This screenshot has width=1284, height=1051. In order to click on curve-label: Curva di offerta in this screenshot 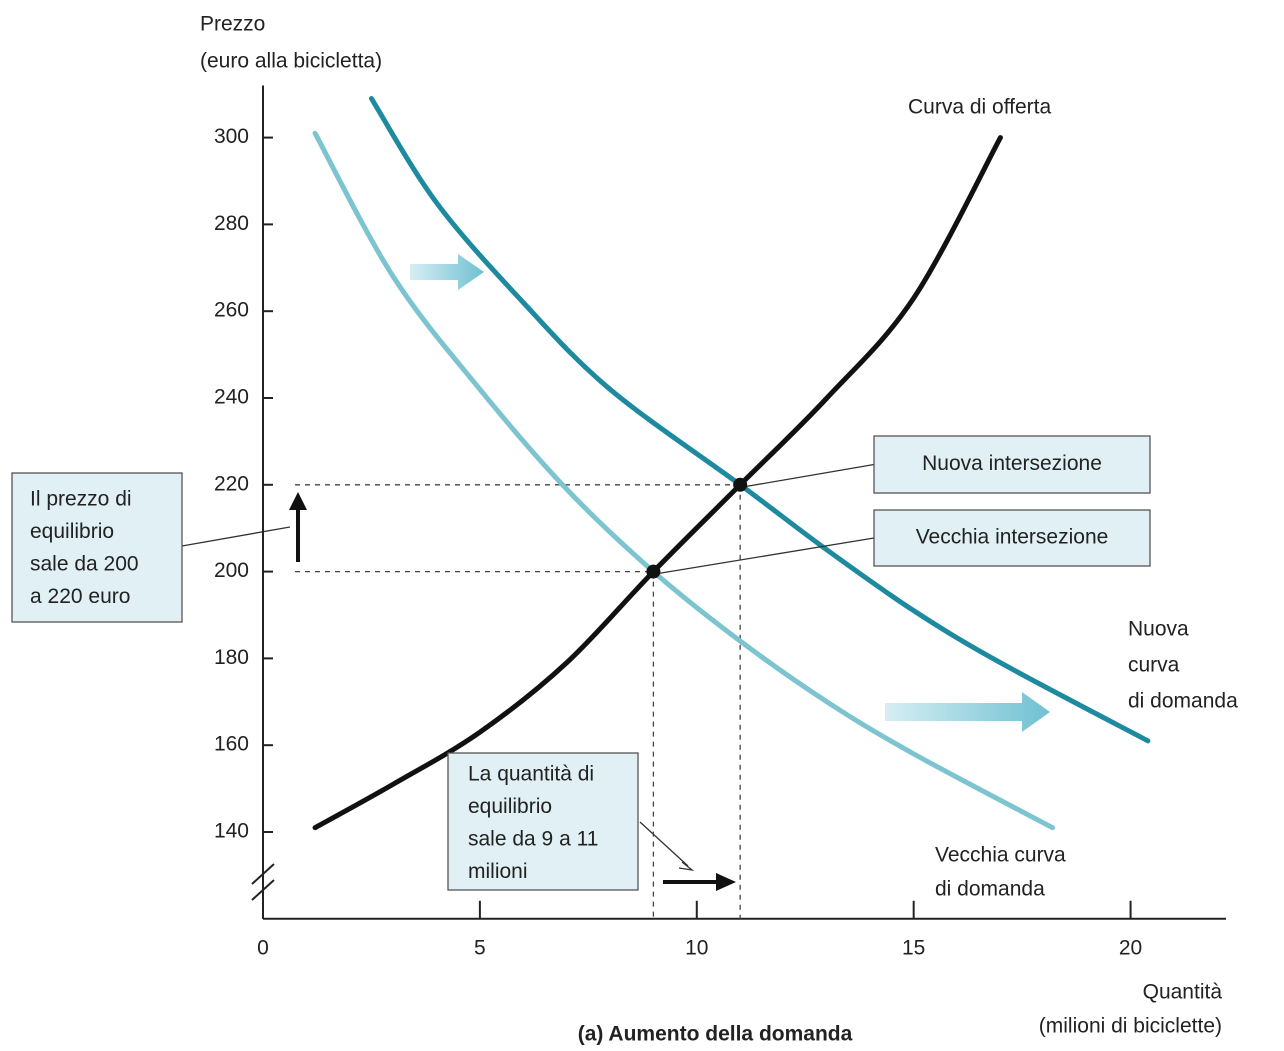, I will do `click(980, 107)`.